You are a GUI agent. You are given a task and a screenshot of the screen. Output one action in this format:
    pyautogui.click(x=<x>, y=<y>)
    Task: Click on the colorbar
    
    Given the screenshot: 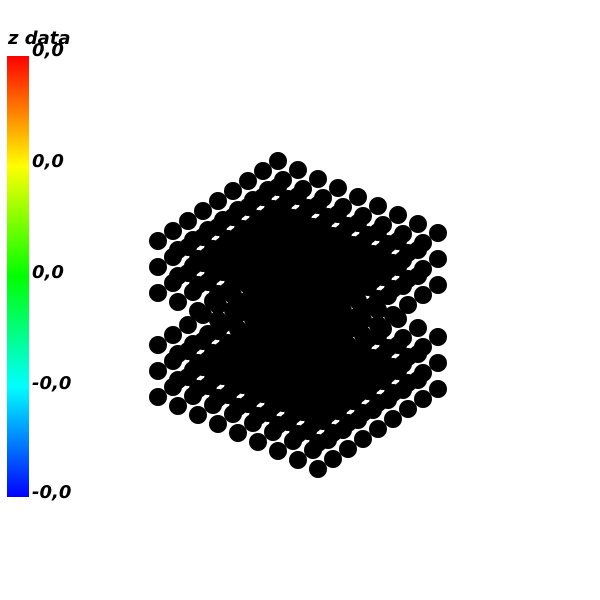 What is the action you would take?
    pyautogui.click(x=18, y=276)
    